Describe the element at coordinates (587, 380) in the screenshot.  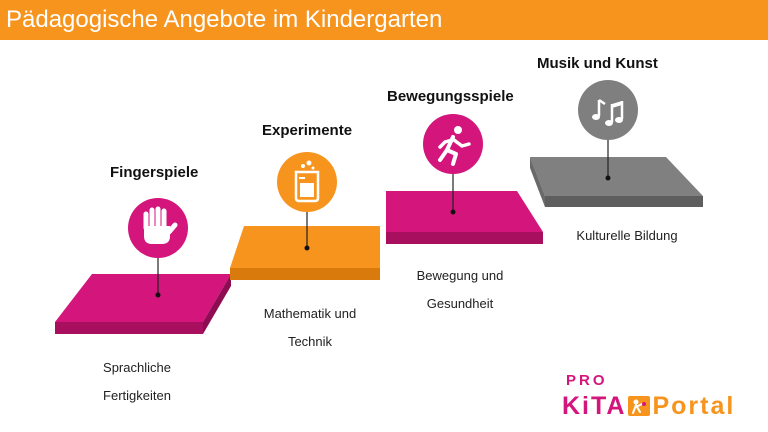
I see `logo-pro-text: PRO` at that location.